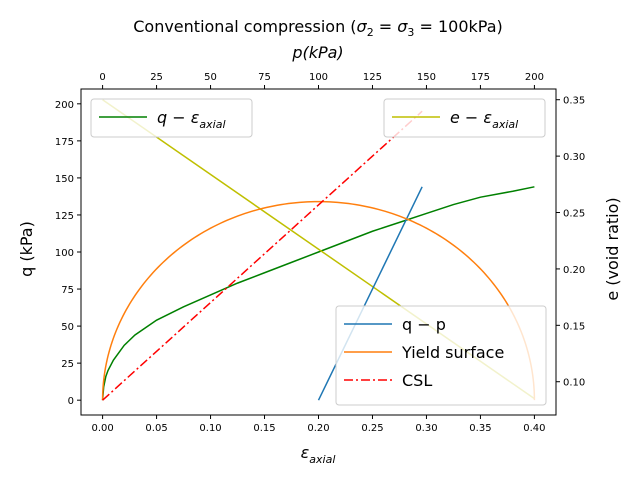  What do you see at coordinates (102, 77) in the screenshot?
I see `top-tick-label: 0` at bounding box center [102, 77].